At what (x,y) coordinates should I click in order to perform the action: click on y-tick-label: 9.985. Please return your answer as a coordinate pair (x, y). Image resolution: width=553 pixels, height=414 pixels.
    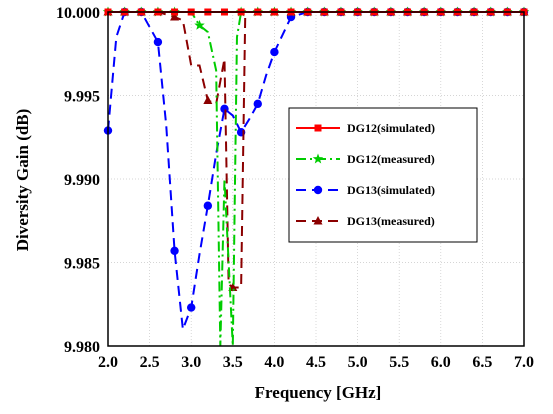
    Looking at the image, I should click on (82, 264).